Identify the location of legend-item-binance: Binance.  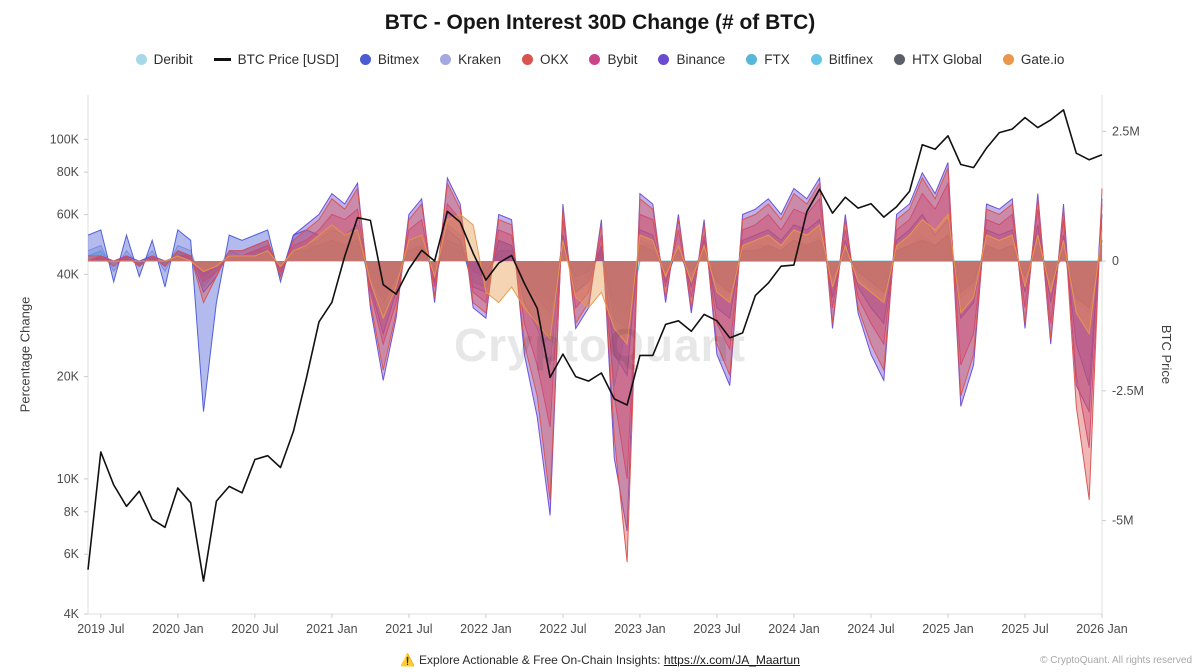
(691, 59).